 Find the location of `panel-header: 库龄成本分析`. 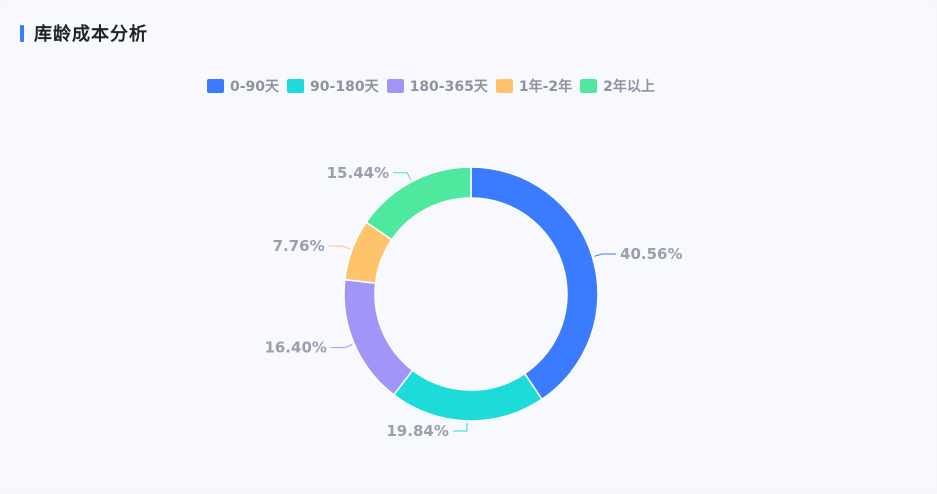

panel-header: 库龄成本分析 is located at coordinates (84, 33).